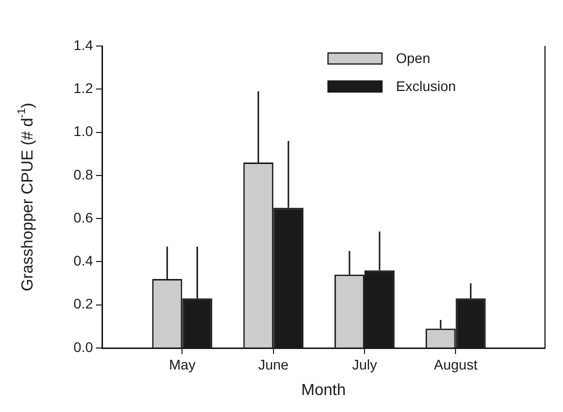  I want to click on y-tick-label: 0.6, so click(84, 217).